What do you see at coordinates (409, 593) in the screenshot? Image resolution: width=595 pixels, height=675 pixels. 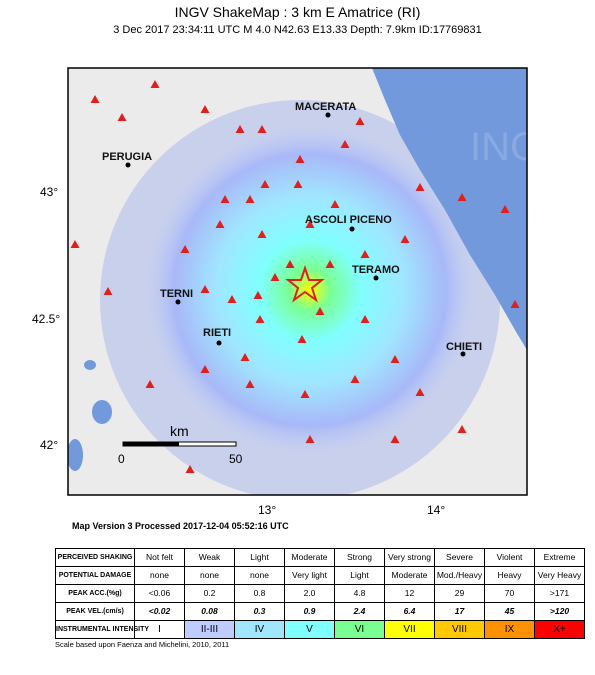 I see `table-cell: 12` at bounding box center [409, 593].